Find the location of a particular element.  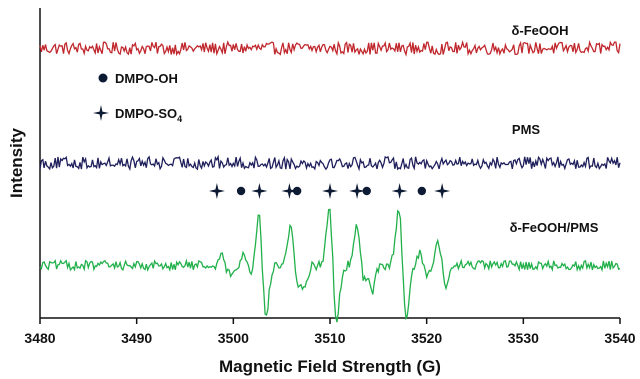

x-tick-label: 3520 is located at coordinates (426, 338).